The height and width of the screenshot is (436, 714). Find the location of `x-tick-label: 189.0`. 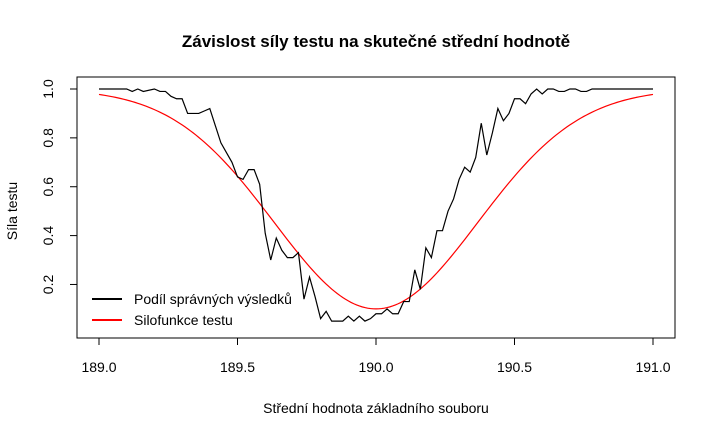

x-tick-label: 189.0 is located at coordinates (98, 367).